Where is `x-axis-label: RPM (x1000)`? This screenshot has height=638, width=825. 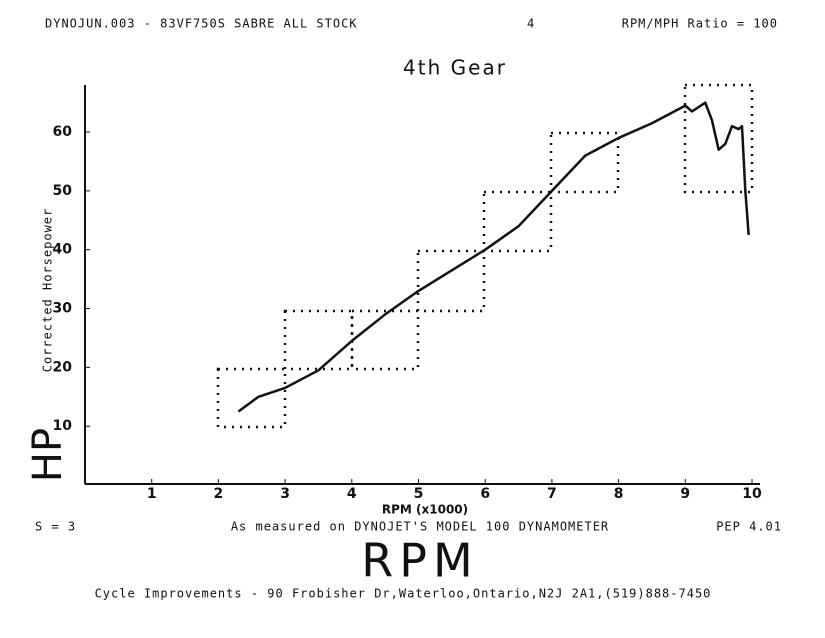 x-axis-label: RPM (x1000) is located at coordinates (425, 510).